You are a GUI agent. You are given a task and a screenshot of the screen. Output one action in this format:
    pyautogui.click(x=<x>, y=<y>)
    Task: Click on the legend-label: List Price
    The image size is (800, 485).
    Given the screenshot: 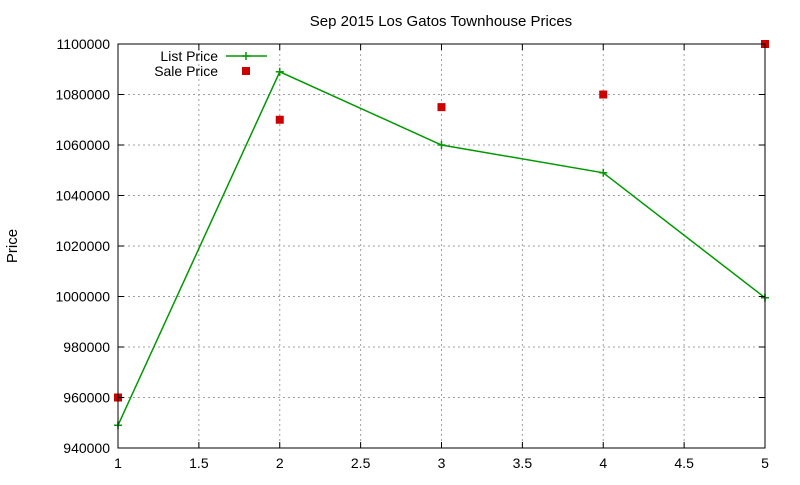 What is the action you would take?
    pyautogui.click(x=189, y=56)
    